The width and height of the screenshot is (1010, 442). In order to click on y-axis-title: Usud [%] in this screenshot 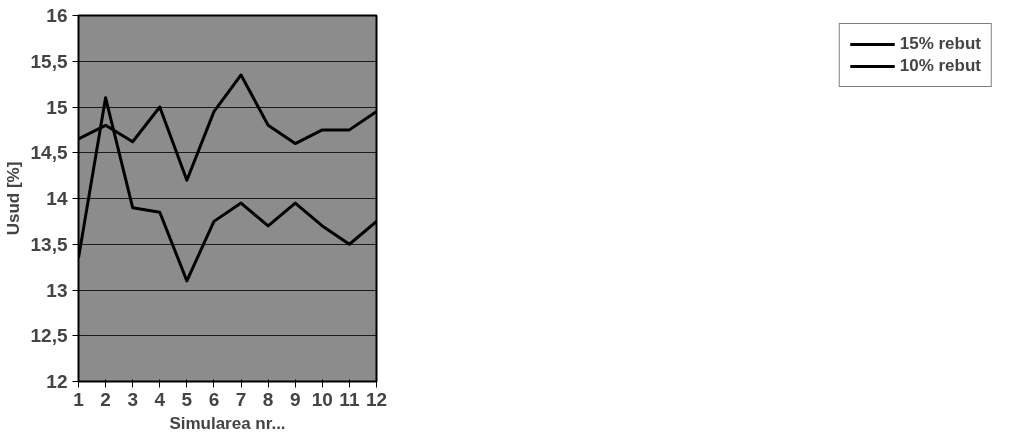, I will do `click(13, 198)`.